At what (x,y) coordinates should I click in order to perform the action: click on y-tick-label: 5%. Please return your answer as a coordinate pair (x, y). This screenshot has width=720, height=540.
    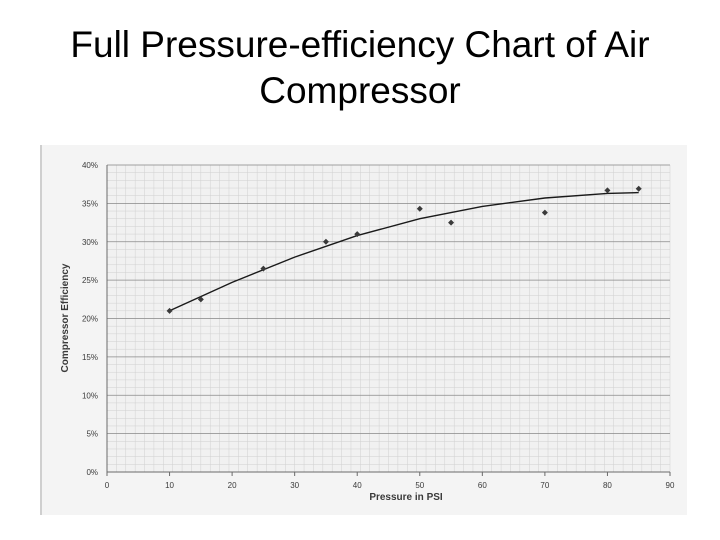
    Looking at the image, I should click on (92, 434).